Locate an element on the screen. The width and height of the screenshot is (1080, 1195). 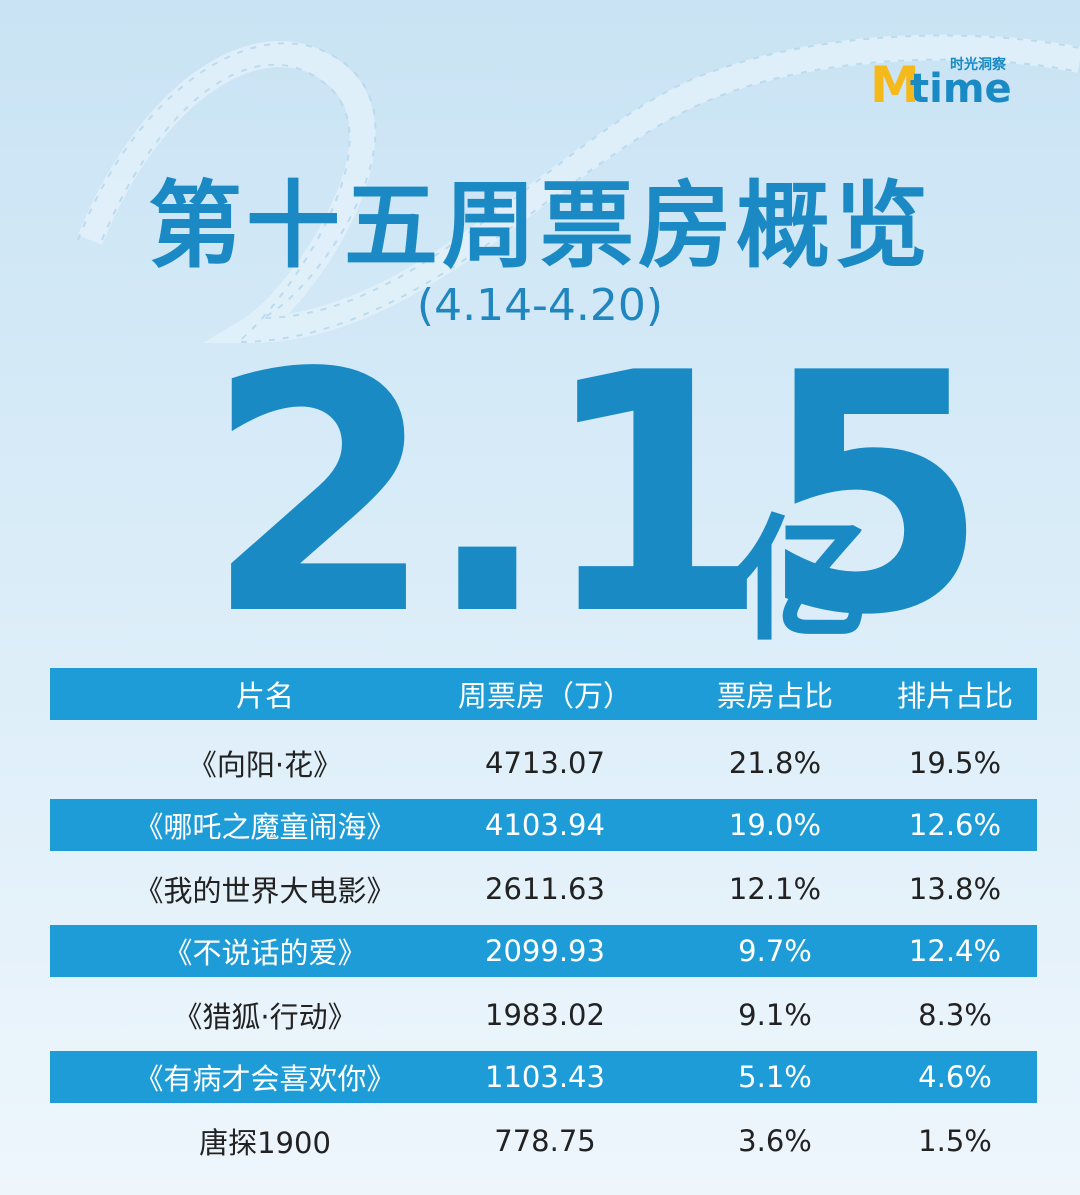
table-cell: 1.5% is located at coordinates (955, 1140).